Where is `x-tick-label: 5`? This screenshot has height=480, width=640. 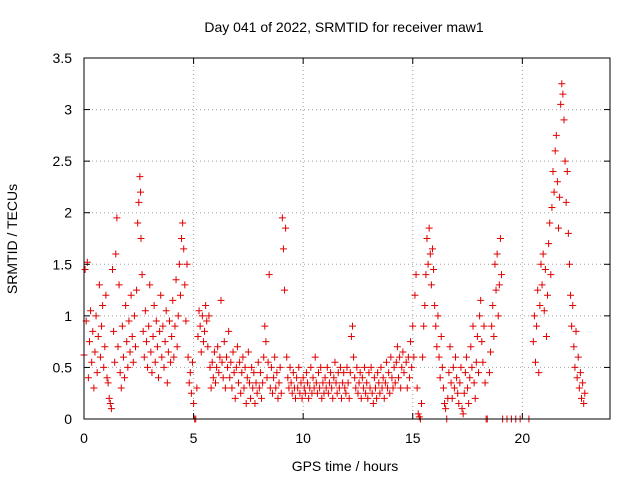 x-tick-label: 5 is located at coordinates (194, 438).